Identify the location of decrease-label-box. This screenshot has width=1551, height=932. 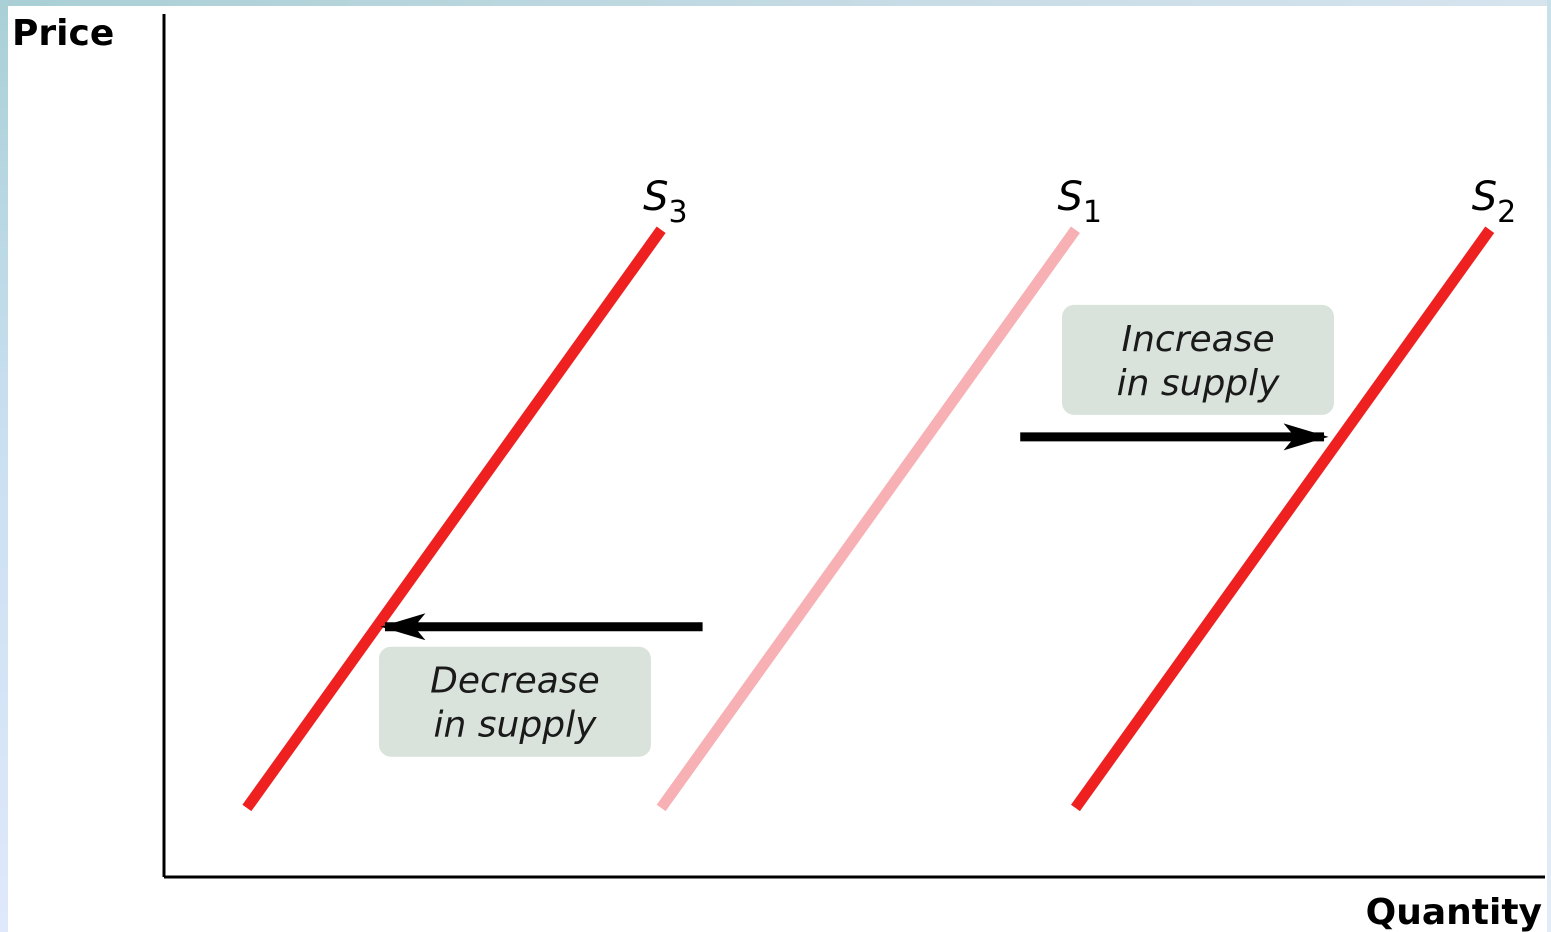
(514, 701).